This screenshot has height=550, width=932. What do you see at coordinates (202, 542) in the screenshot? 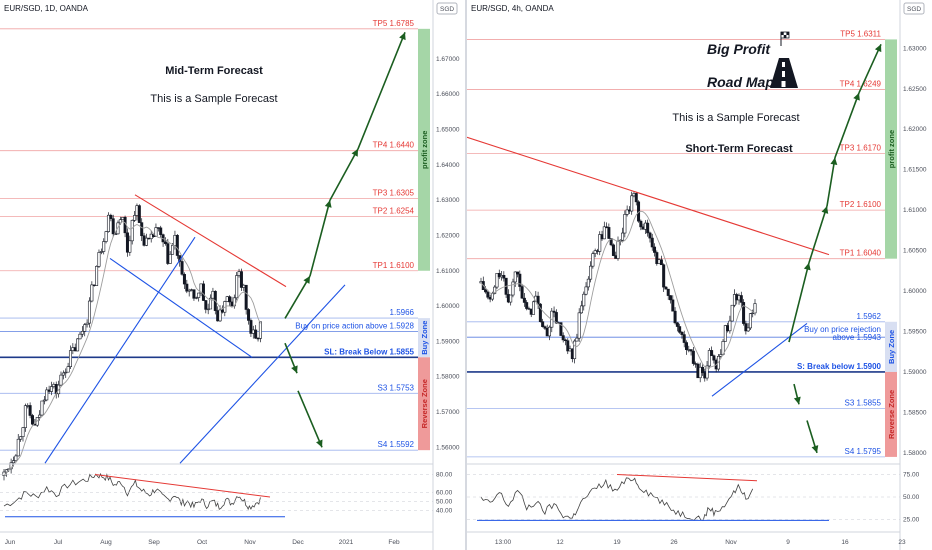
I see `time-tick-label: Oct` at bounding box center [202, 542].